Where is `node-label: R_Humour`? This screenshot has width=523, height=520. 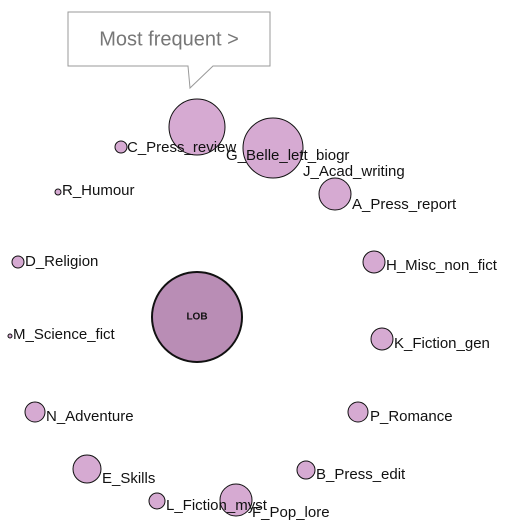
node-label: R_Humour is located at coordinates (98, 190).